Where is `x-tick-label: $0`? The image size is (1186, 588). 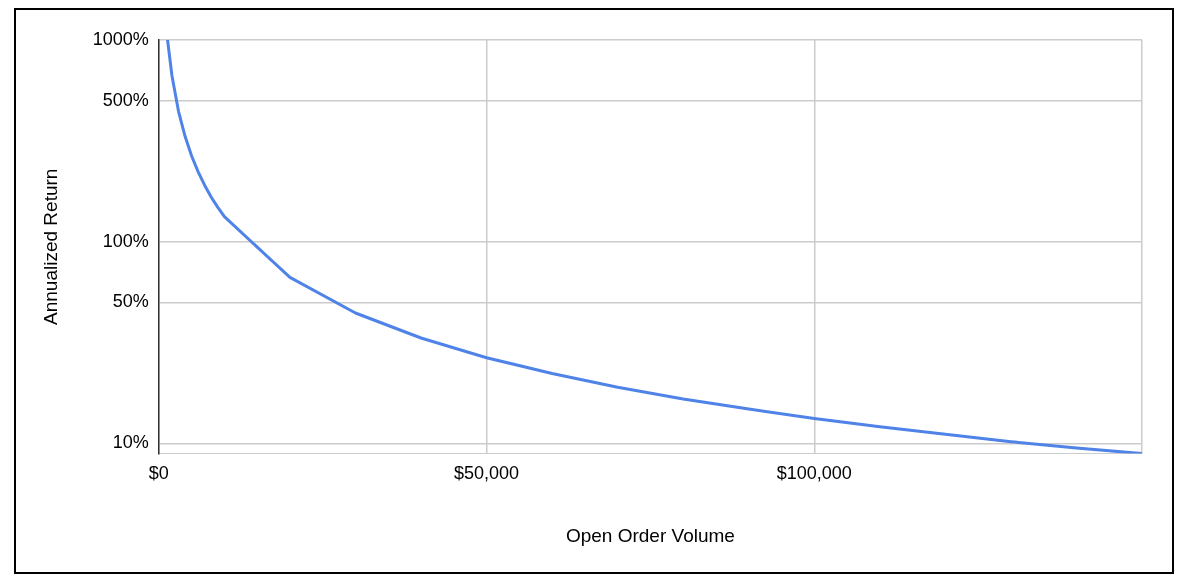
x-tick-label: $0 is located at coordinates (158, 473).